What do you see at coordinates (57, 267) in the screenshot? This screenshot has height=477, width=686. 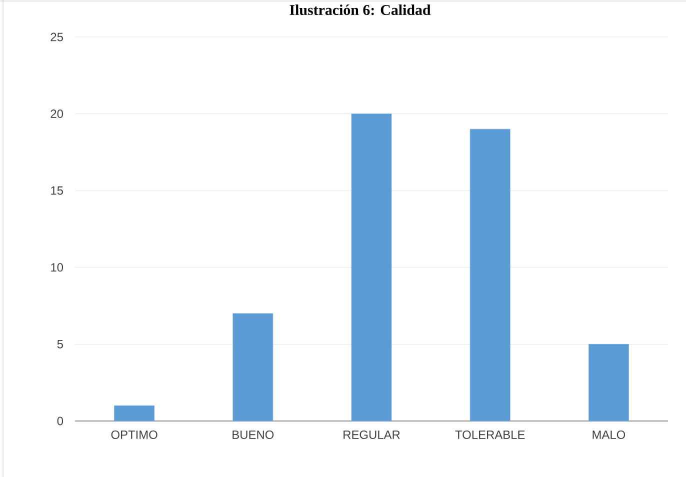 I see `y-tick-label: 10` at bounding box center [57, 267].